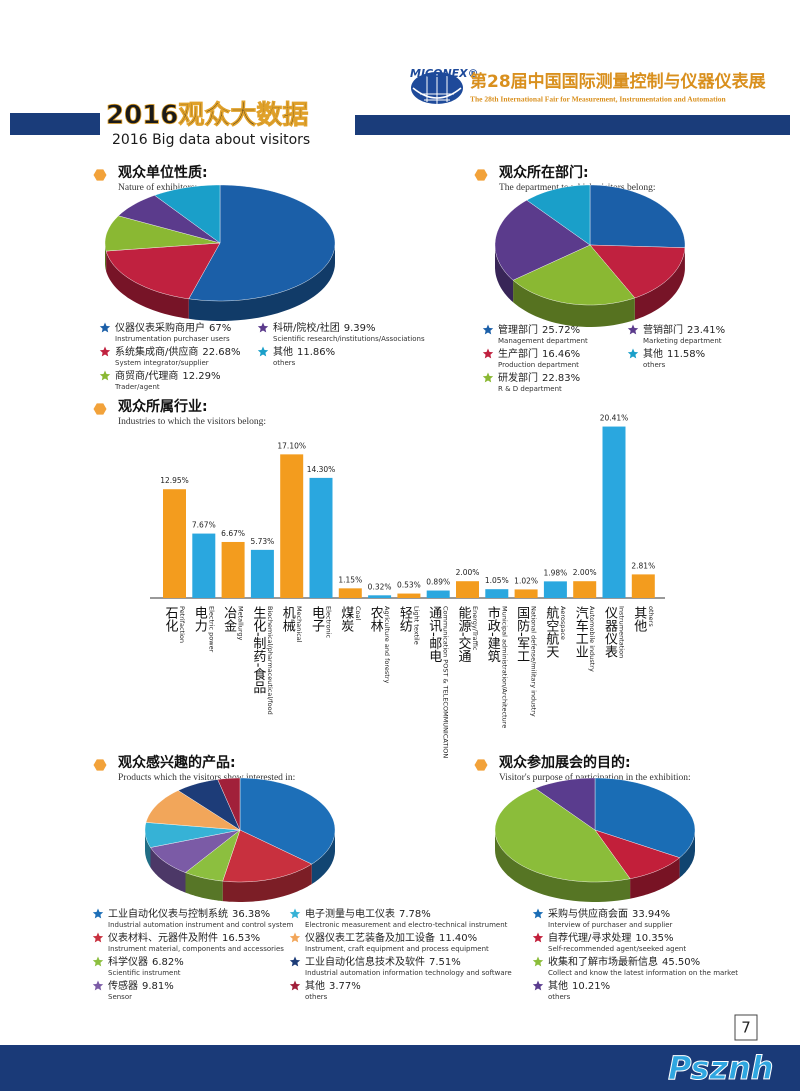  Describe the element at coordinates (383, 961) in the screenshot. I see `legend-label: 工业自动化信息技术及软件 7.51%` at that location.